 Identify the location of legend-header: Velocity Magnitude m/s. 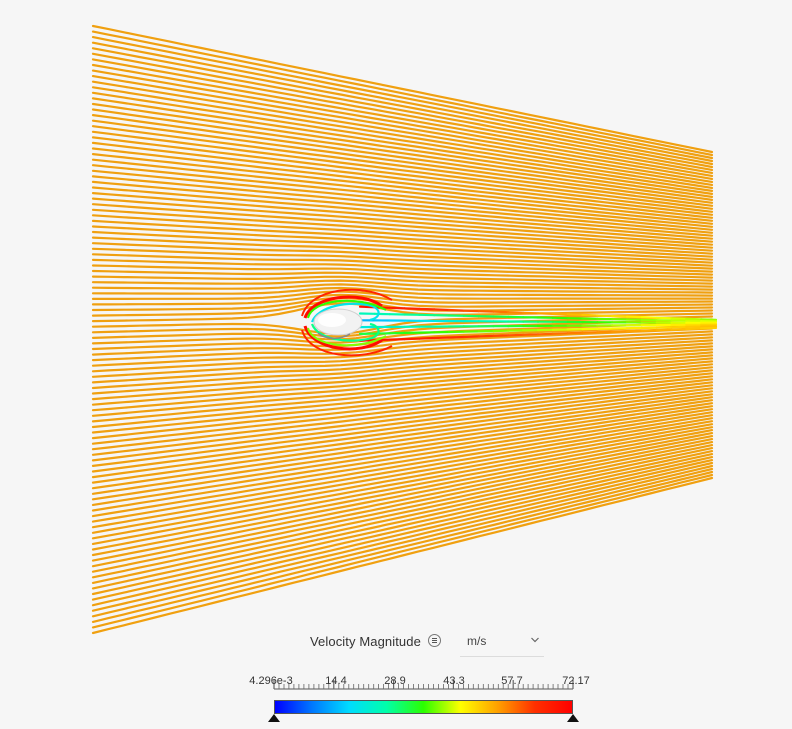
(396, 643).